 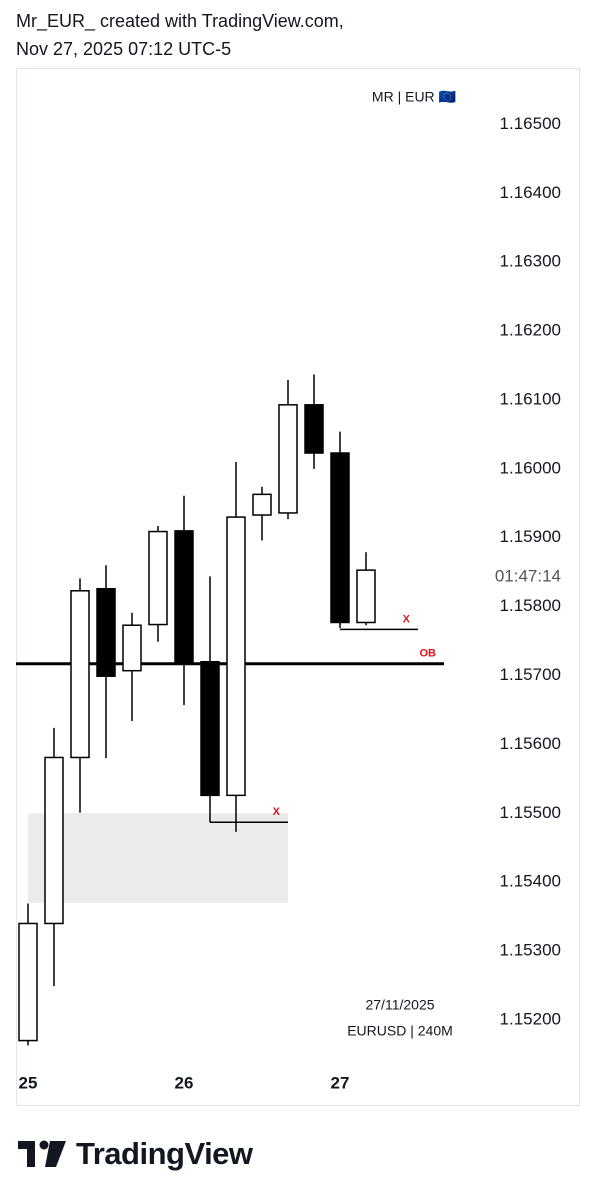 What do you see at coordinates (530, 1018) in the screenshot?
I see `y-tick-label: 1.15200` at bounding box center [530, 1018].